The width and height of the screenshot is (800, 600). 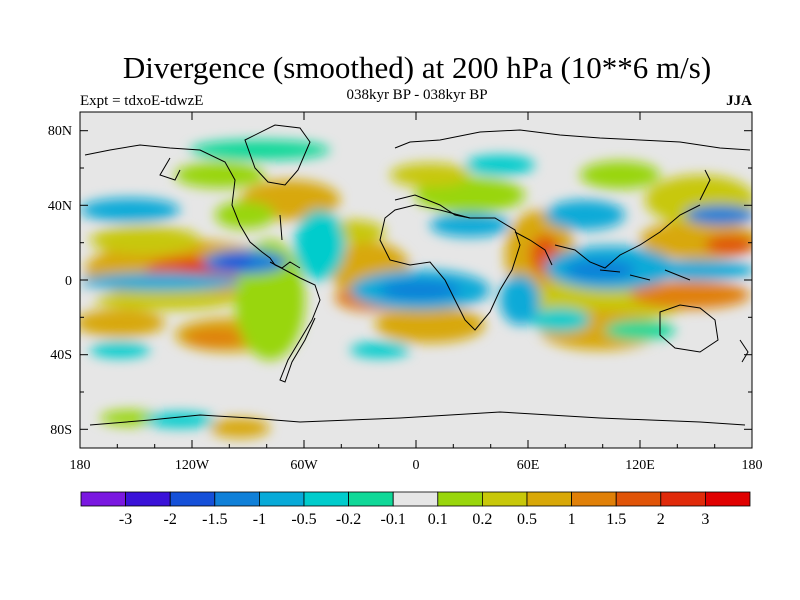 I want to click on lat-label-80s: 80S, so click(x=61, y=430).